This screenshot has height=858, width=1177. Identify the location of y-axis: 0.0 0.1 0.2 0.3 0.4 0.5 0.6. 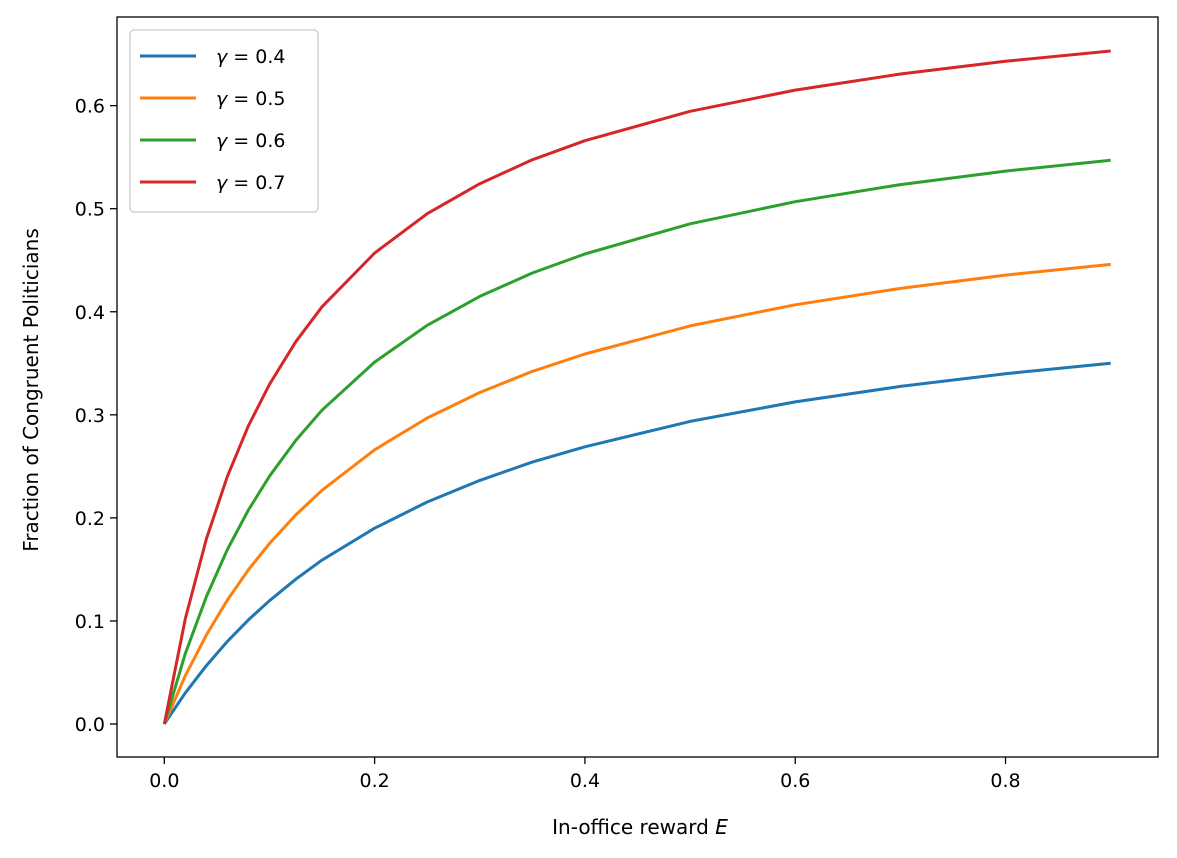
(96, 416).